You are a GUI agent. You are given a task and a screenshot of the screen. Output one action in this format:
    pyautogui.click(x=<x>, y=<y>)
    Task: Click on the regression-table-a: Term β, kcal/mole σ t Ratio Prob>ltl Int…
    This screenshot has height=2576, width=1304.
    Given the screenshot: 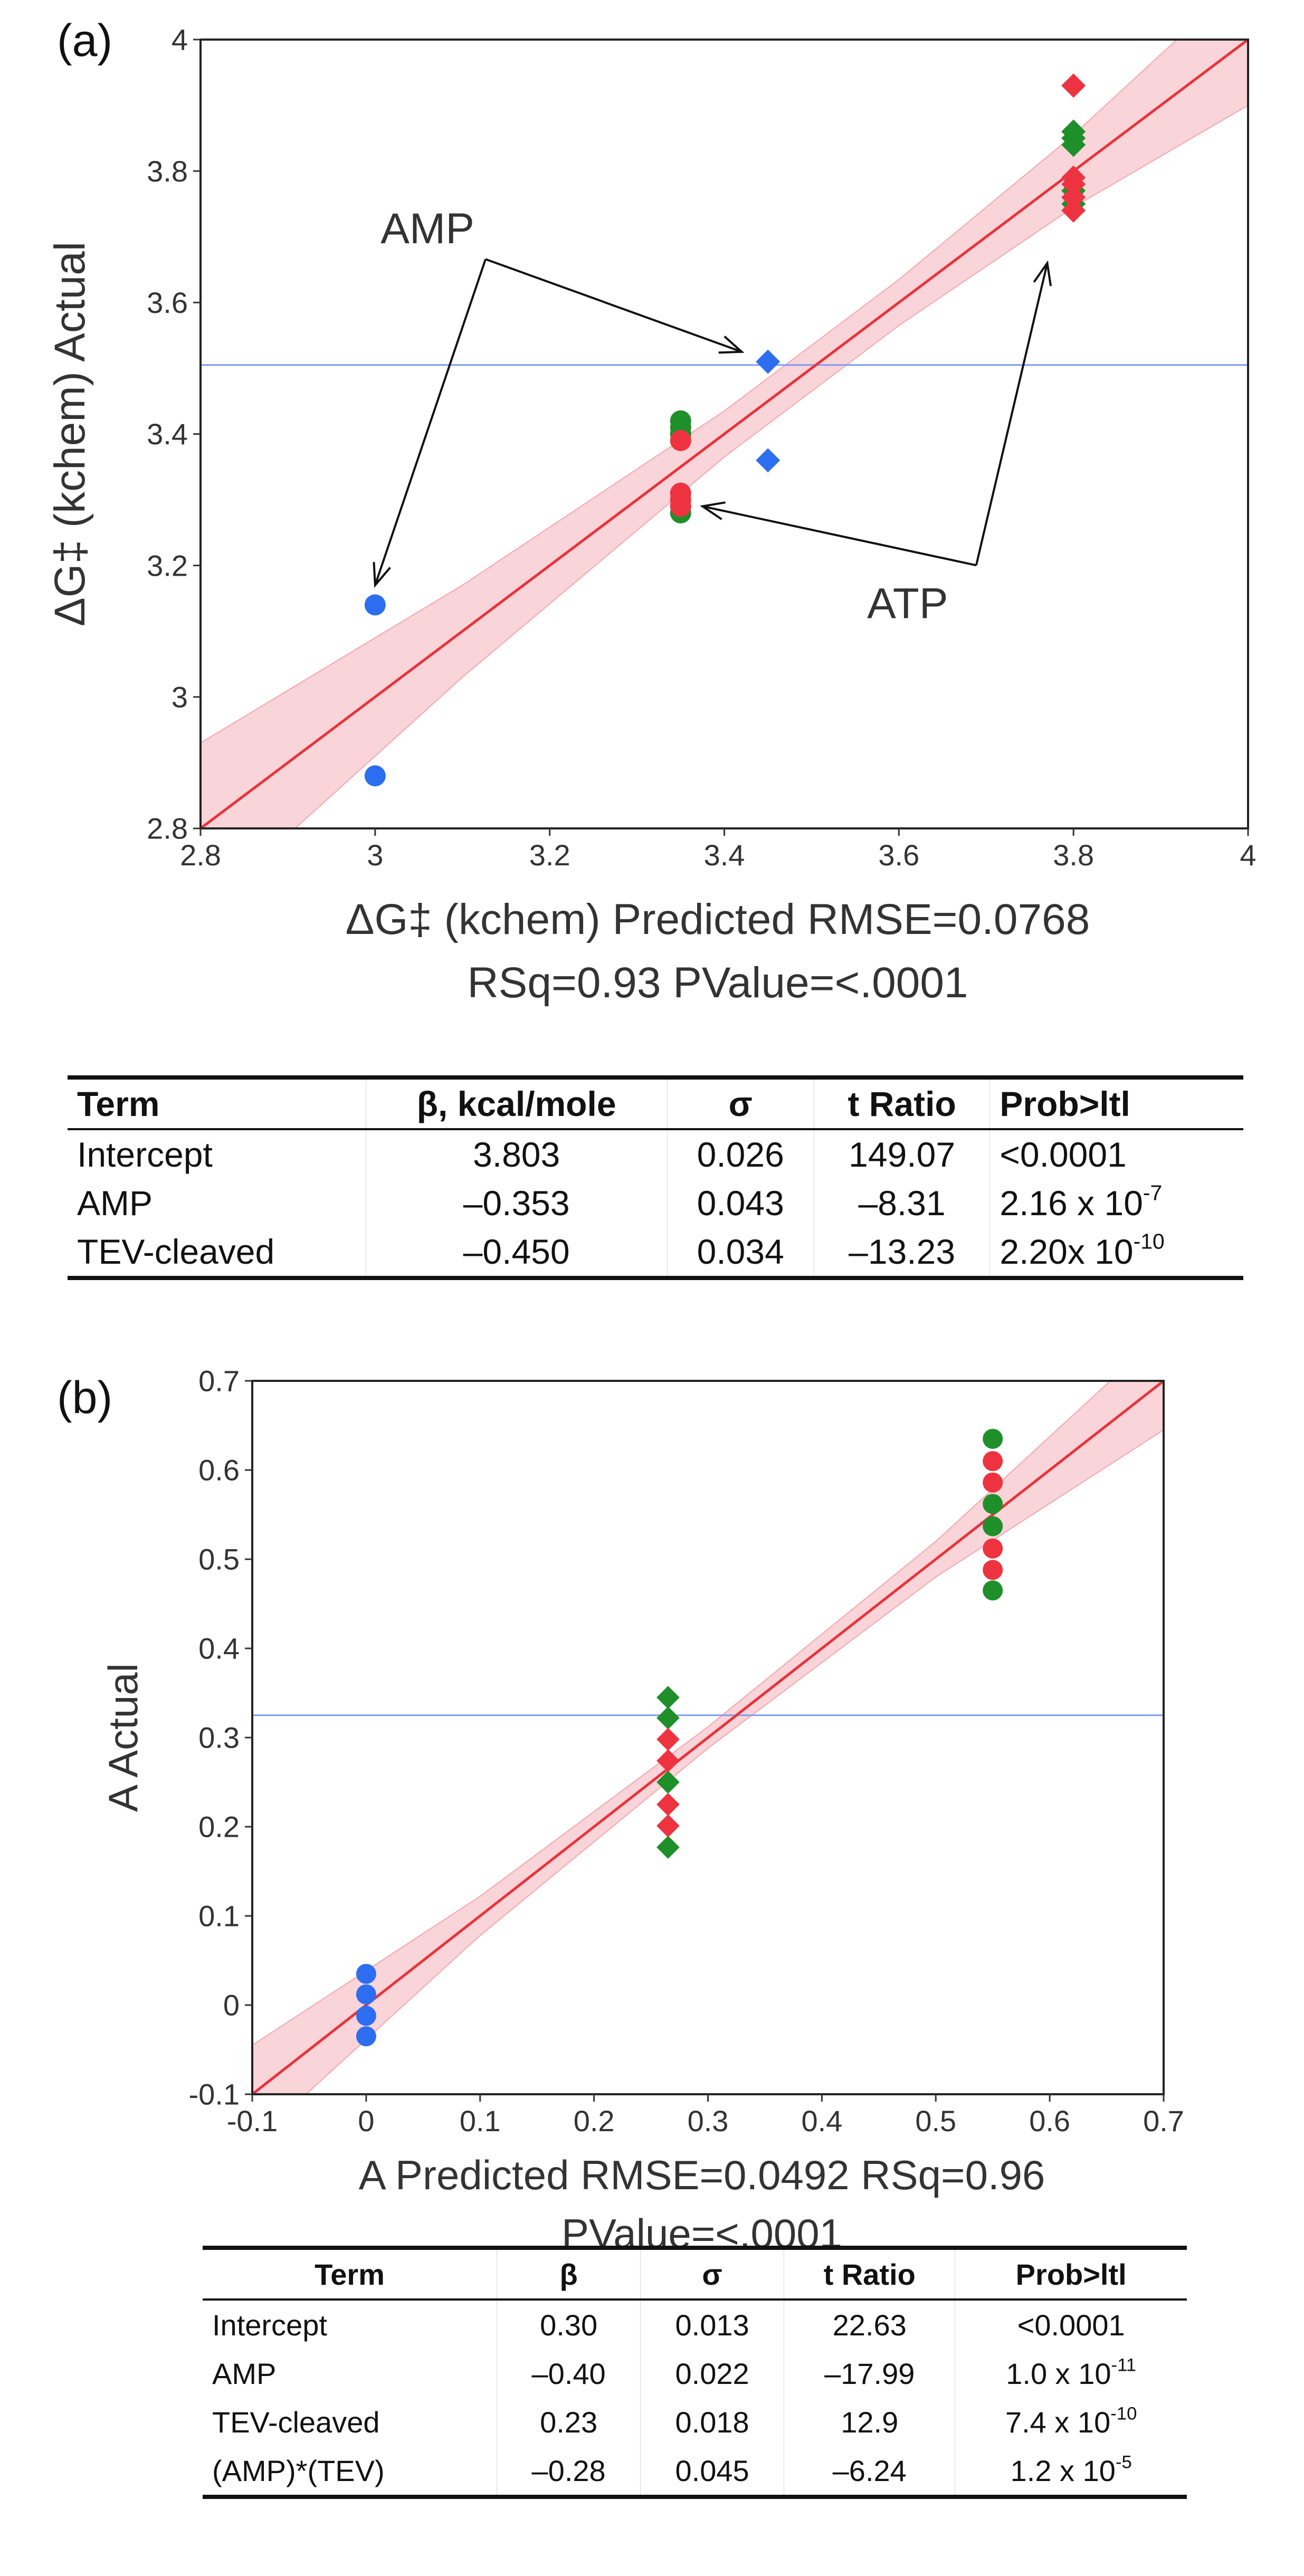 What is the action you would take?
    pyautogui.click(x=655, y=1177)
    